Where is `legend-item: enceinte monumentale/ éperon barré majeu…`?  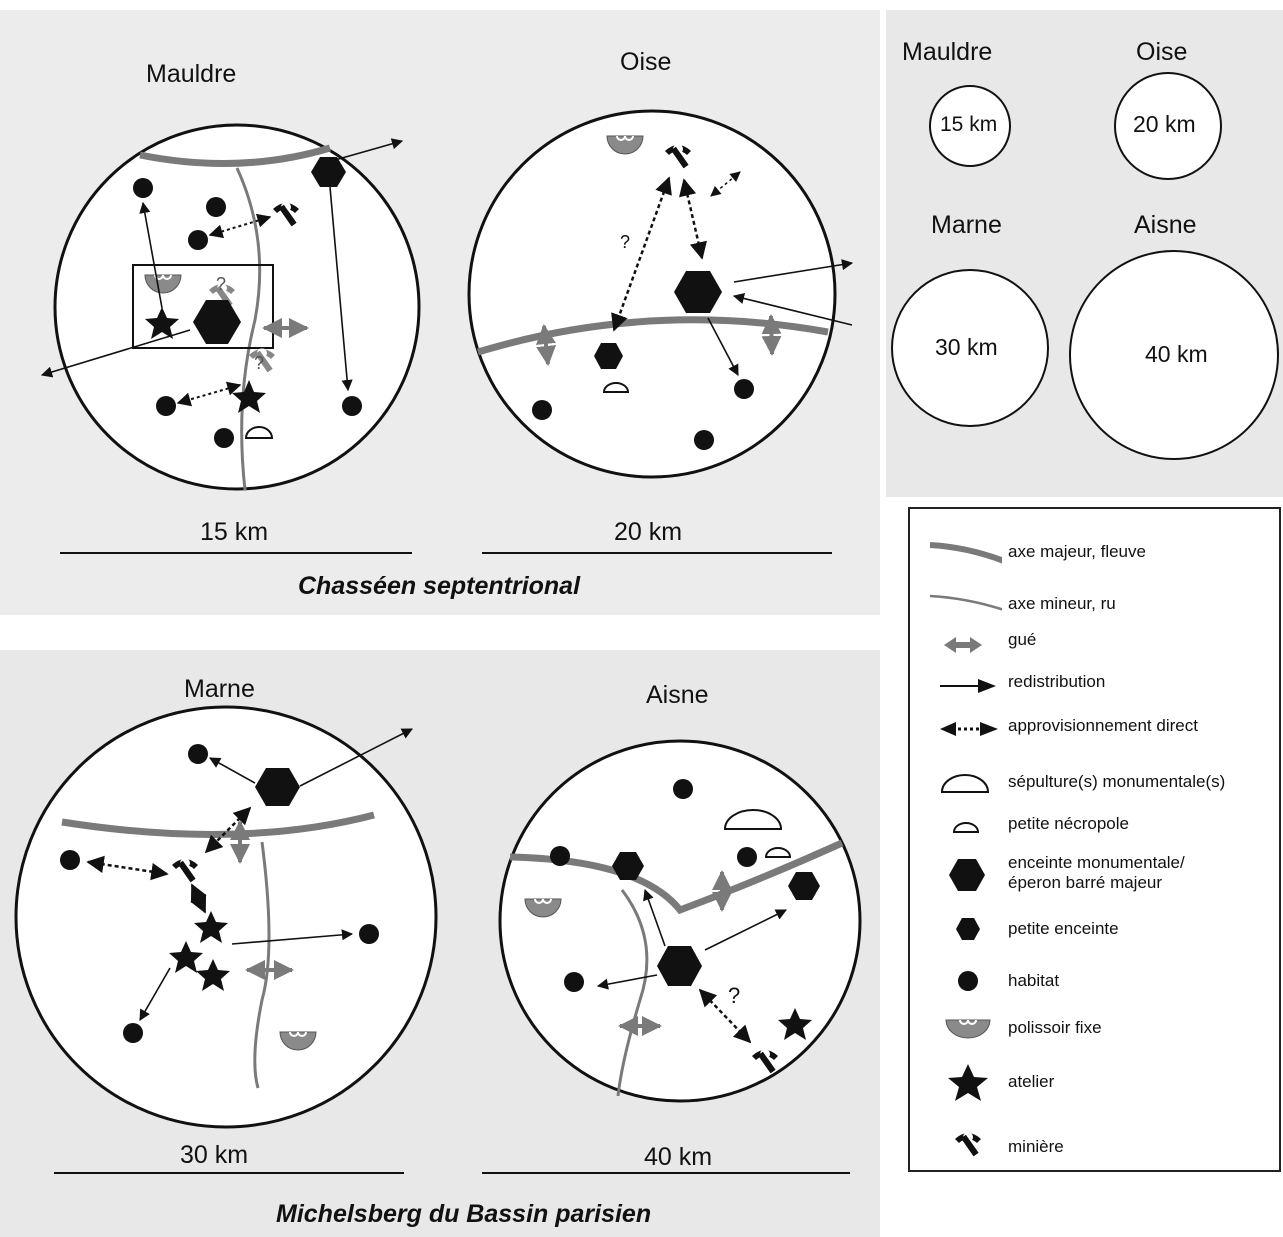 legend-item: enceinte monumentale/ éperon barré majeu… is located at coordinates (1095, 876).